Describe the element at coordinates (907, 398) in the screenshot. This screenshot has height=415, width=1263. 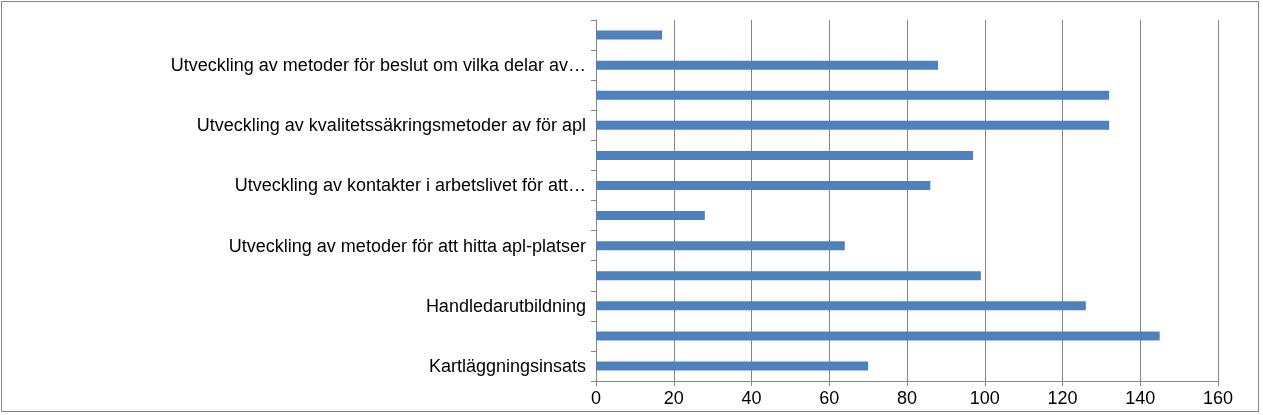
I see `x-tick-label: 80` at that location.